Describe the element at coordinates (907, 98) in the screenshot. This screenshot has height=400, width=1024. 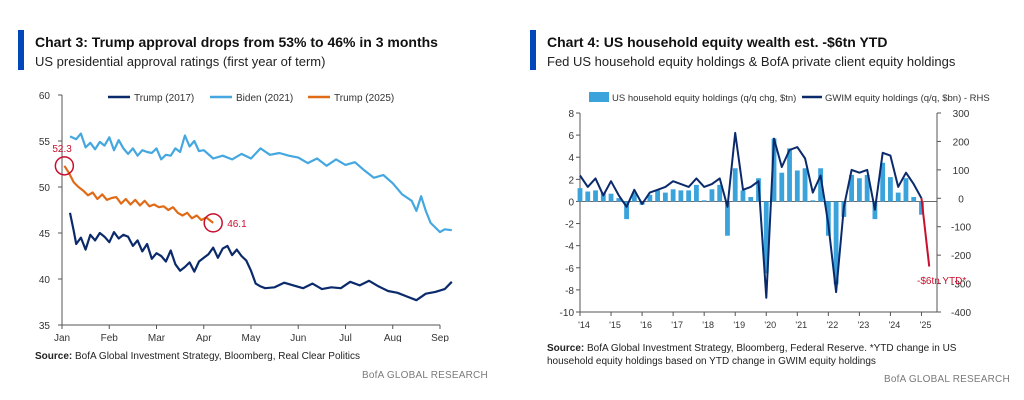
I see `legend-label: GWIM equity holdings (q/q, $bn) - RHS` at that location.